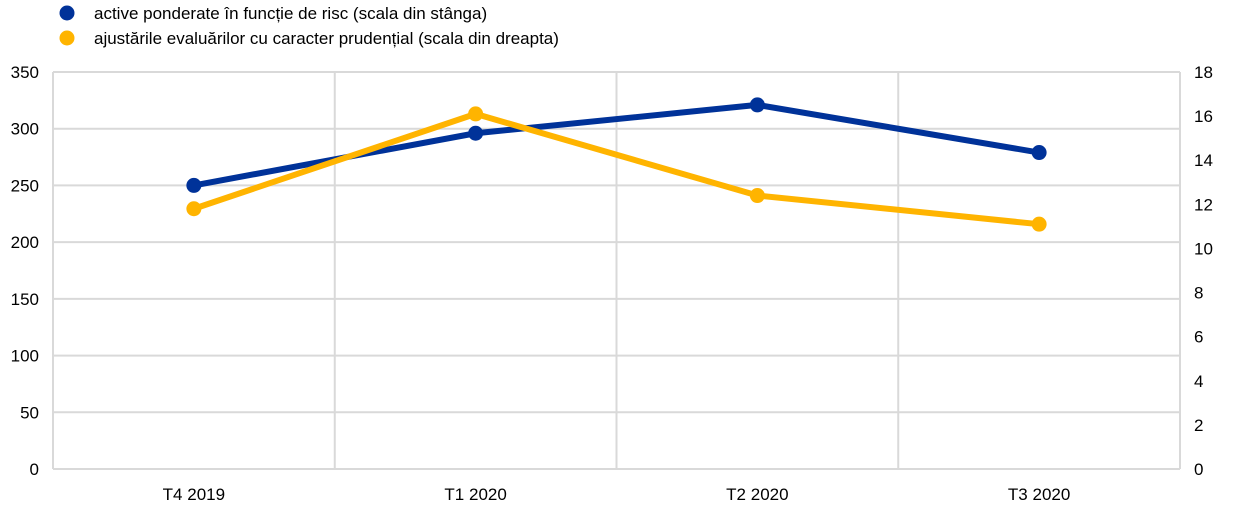 This screenshot has height=523, width=1240. What do you see at coordinates (29, 412) in the screenshot?
I see `y-left-tick-label: 50` at bounding box center [29, 412].